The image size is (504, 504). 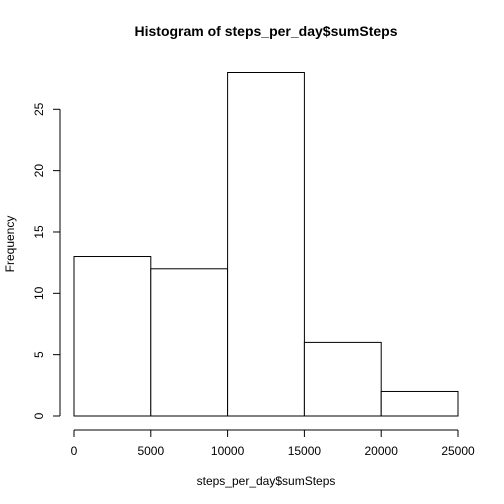 What do you see at coordinates (46, 260) in the screenshot?
I see `y-axis: 0 5 10 15 20 25` at bounding box center [46, 260].